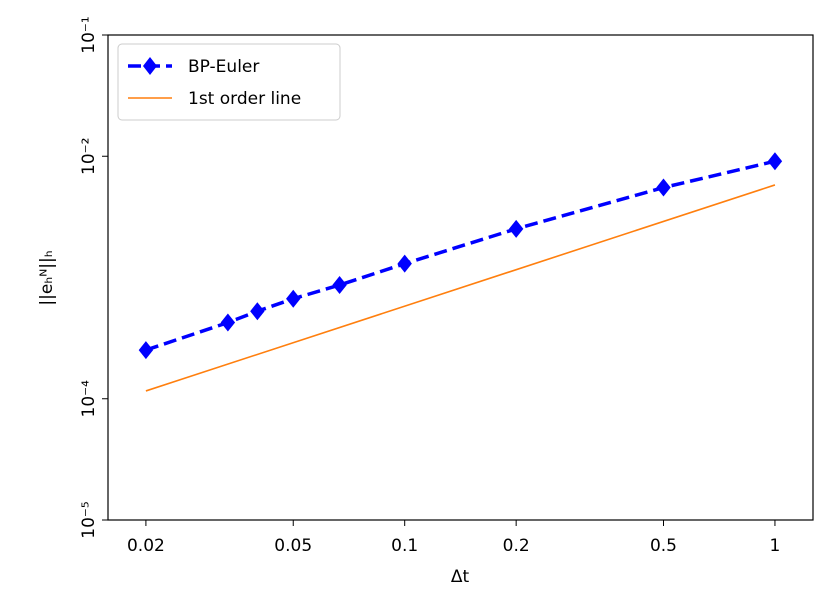 The image size is (836, 608). Describe the element at coordinates (89, 34) in the screenshot. I see `y-tick-label: 10⁻¹` at that location.